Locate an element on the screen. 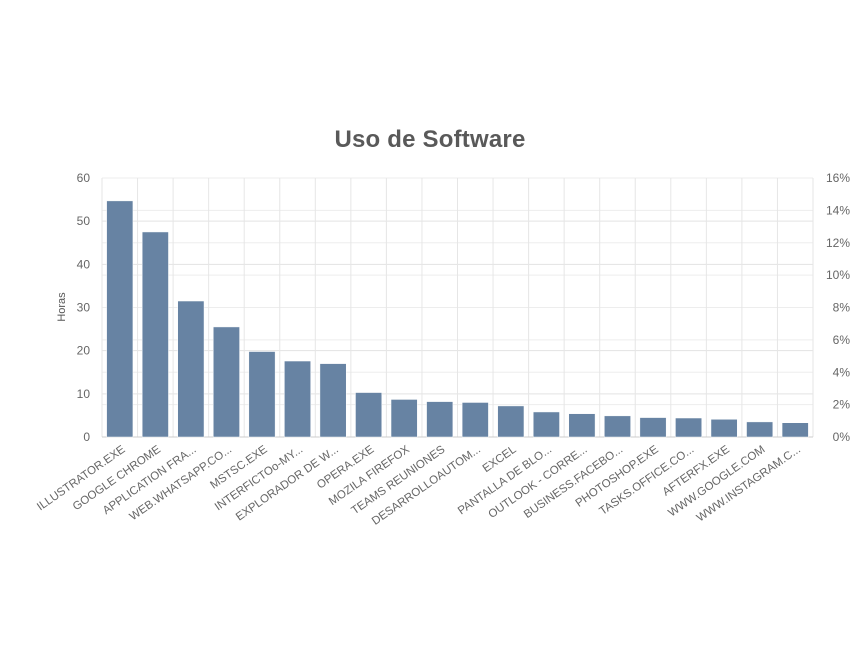  y2-tick-label: 8% is located at coordinates (842, 308).